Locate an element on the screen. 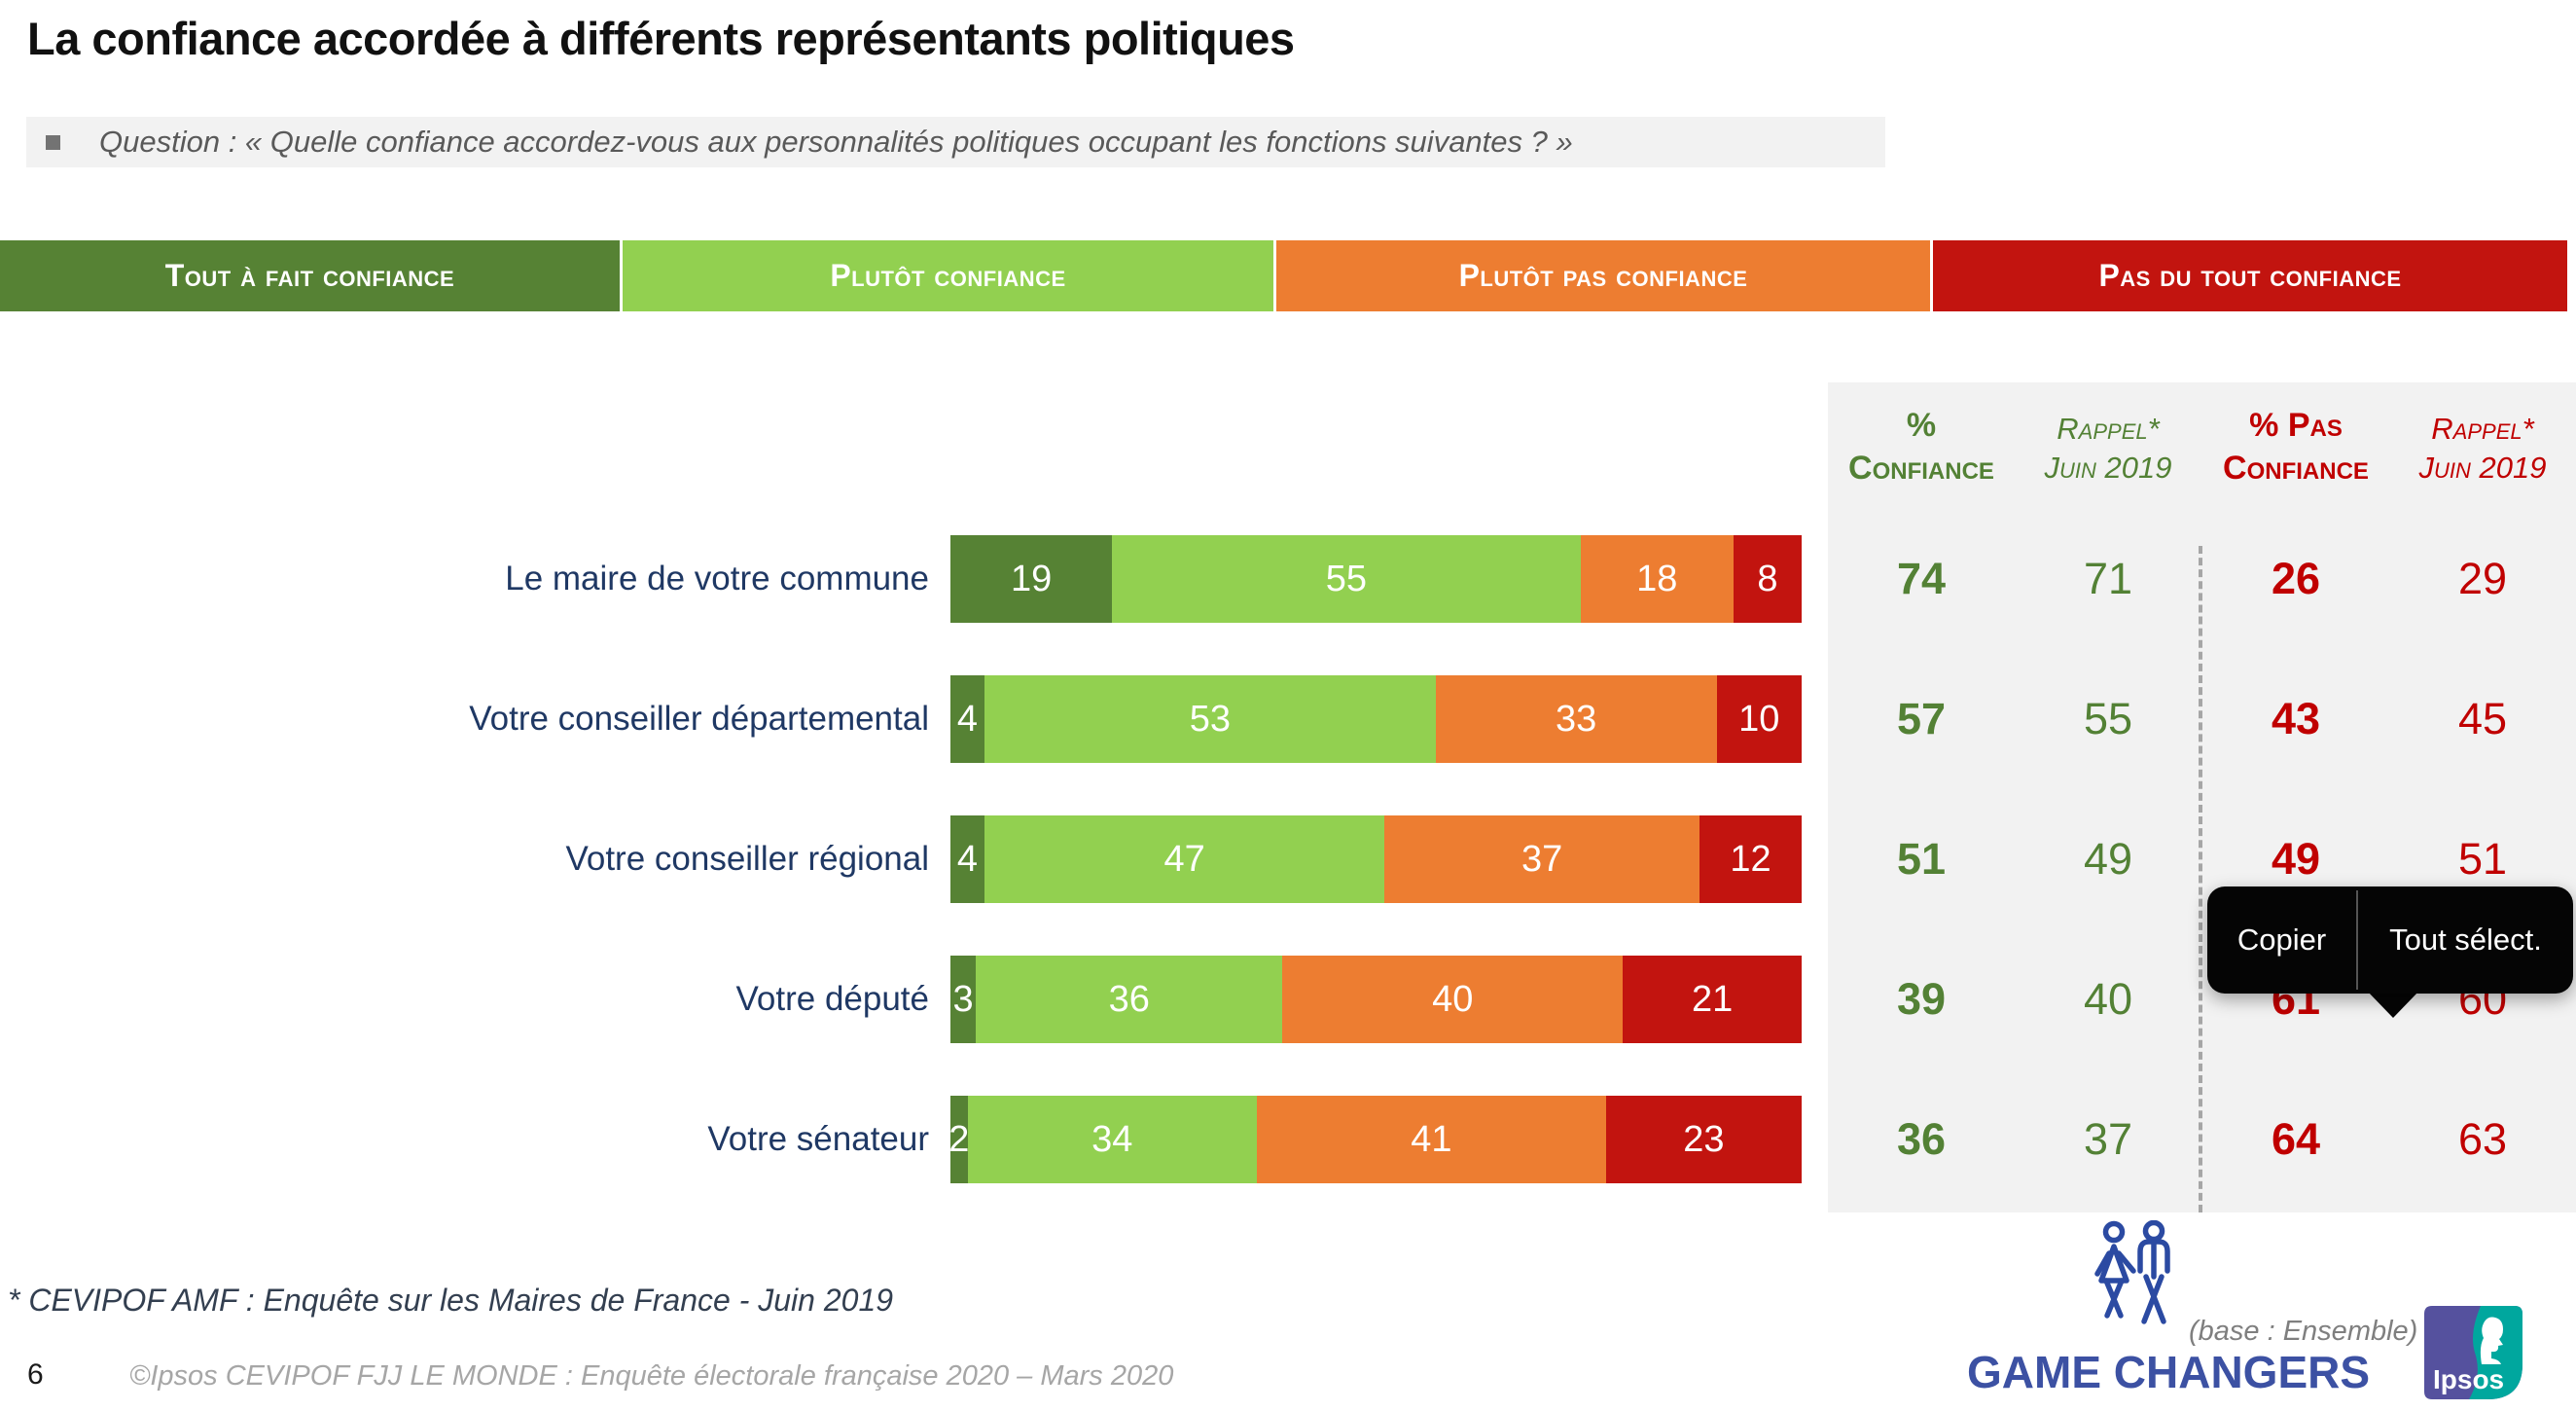 This screenshot has width=2576, height=1411. category-label: Votre conseiller régional is located at coordinates (747, 859).